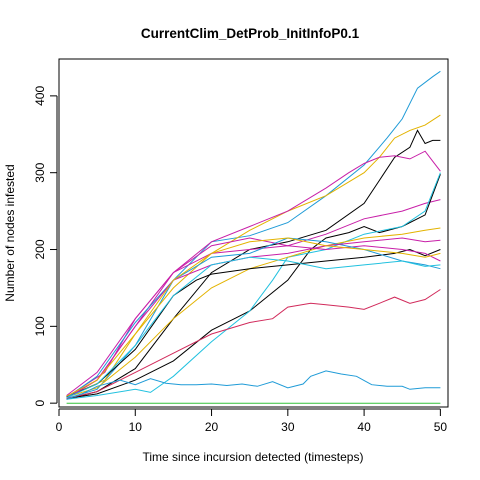 This screenshot has width=480, height=480. I want to click on y-tick-label-0: 0, so click(40, 403).